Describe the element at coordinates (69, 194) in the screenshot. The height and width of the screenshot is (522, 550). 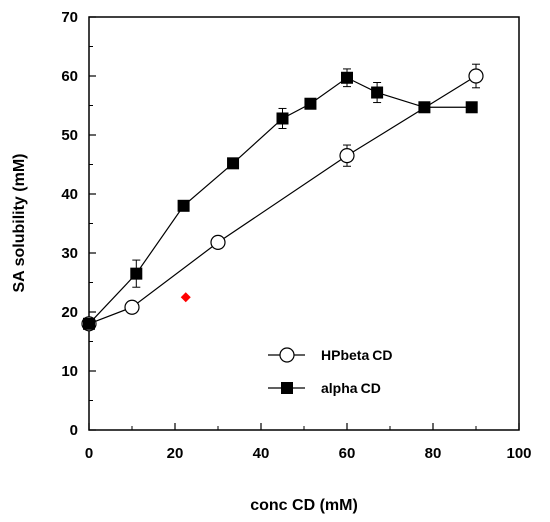
I see `y-tick-label: 40` at that location.